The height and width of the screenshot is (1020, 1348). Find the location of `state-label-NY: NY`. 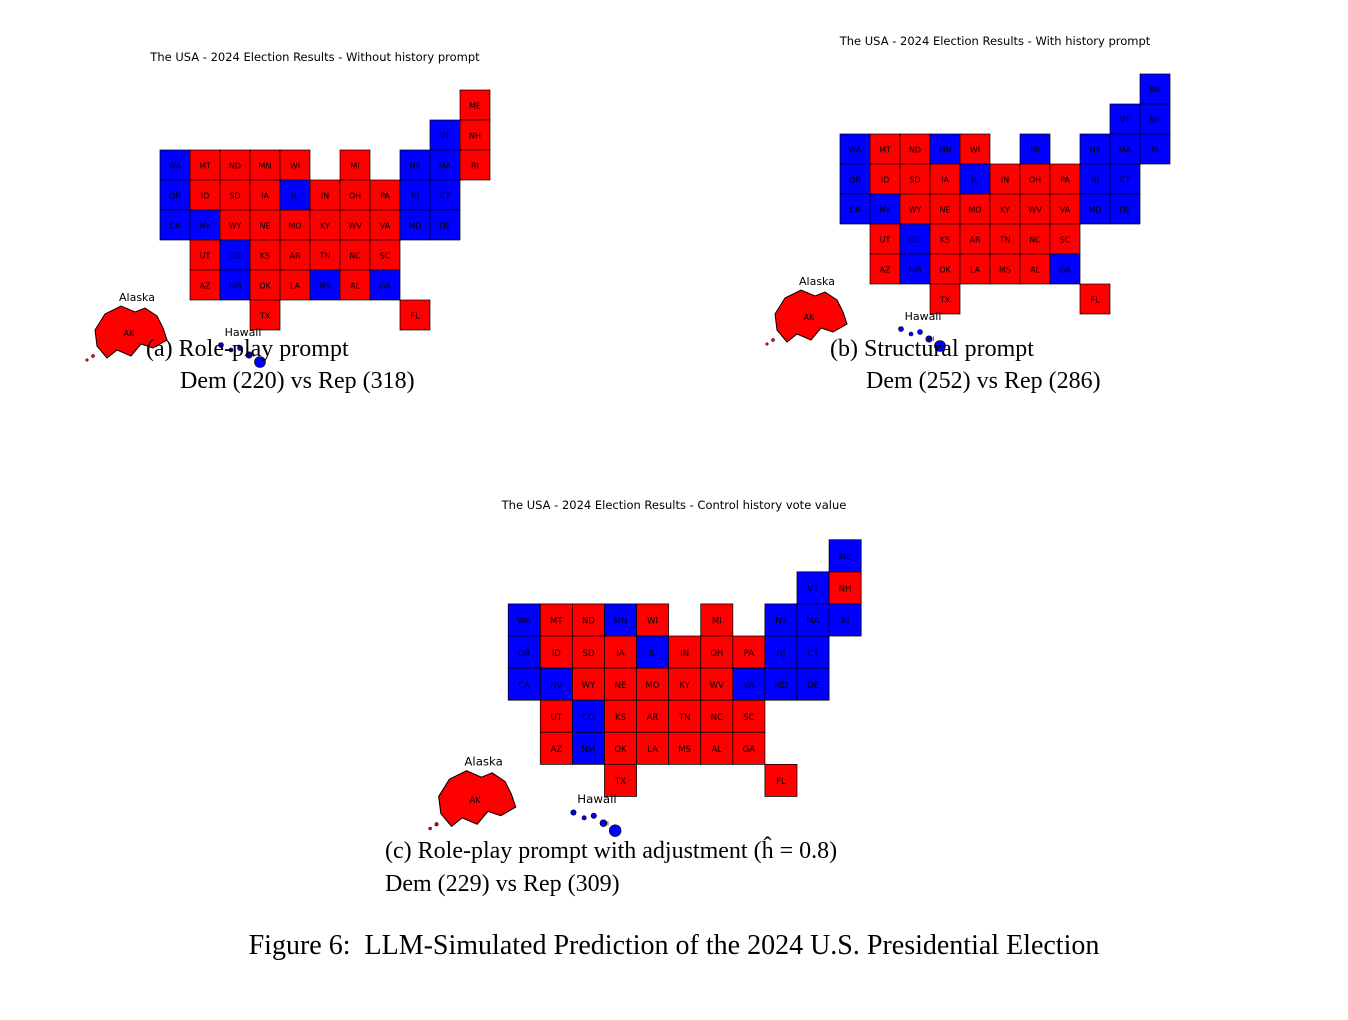

state-label-NY: NY is located at coordinates (415, 166).